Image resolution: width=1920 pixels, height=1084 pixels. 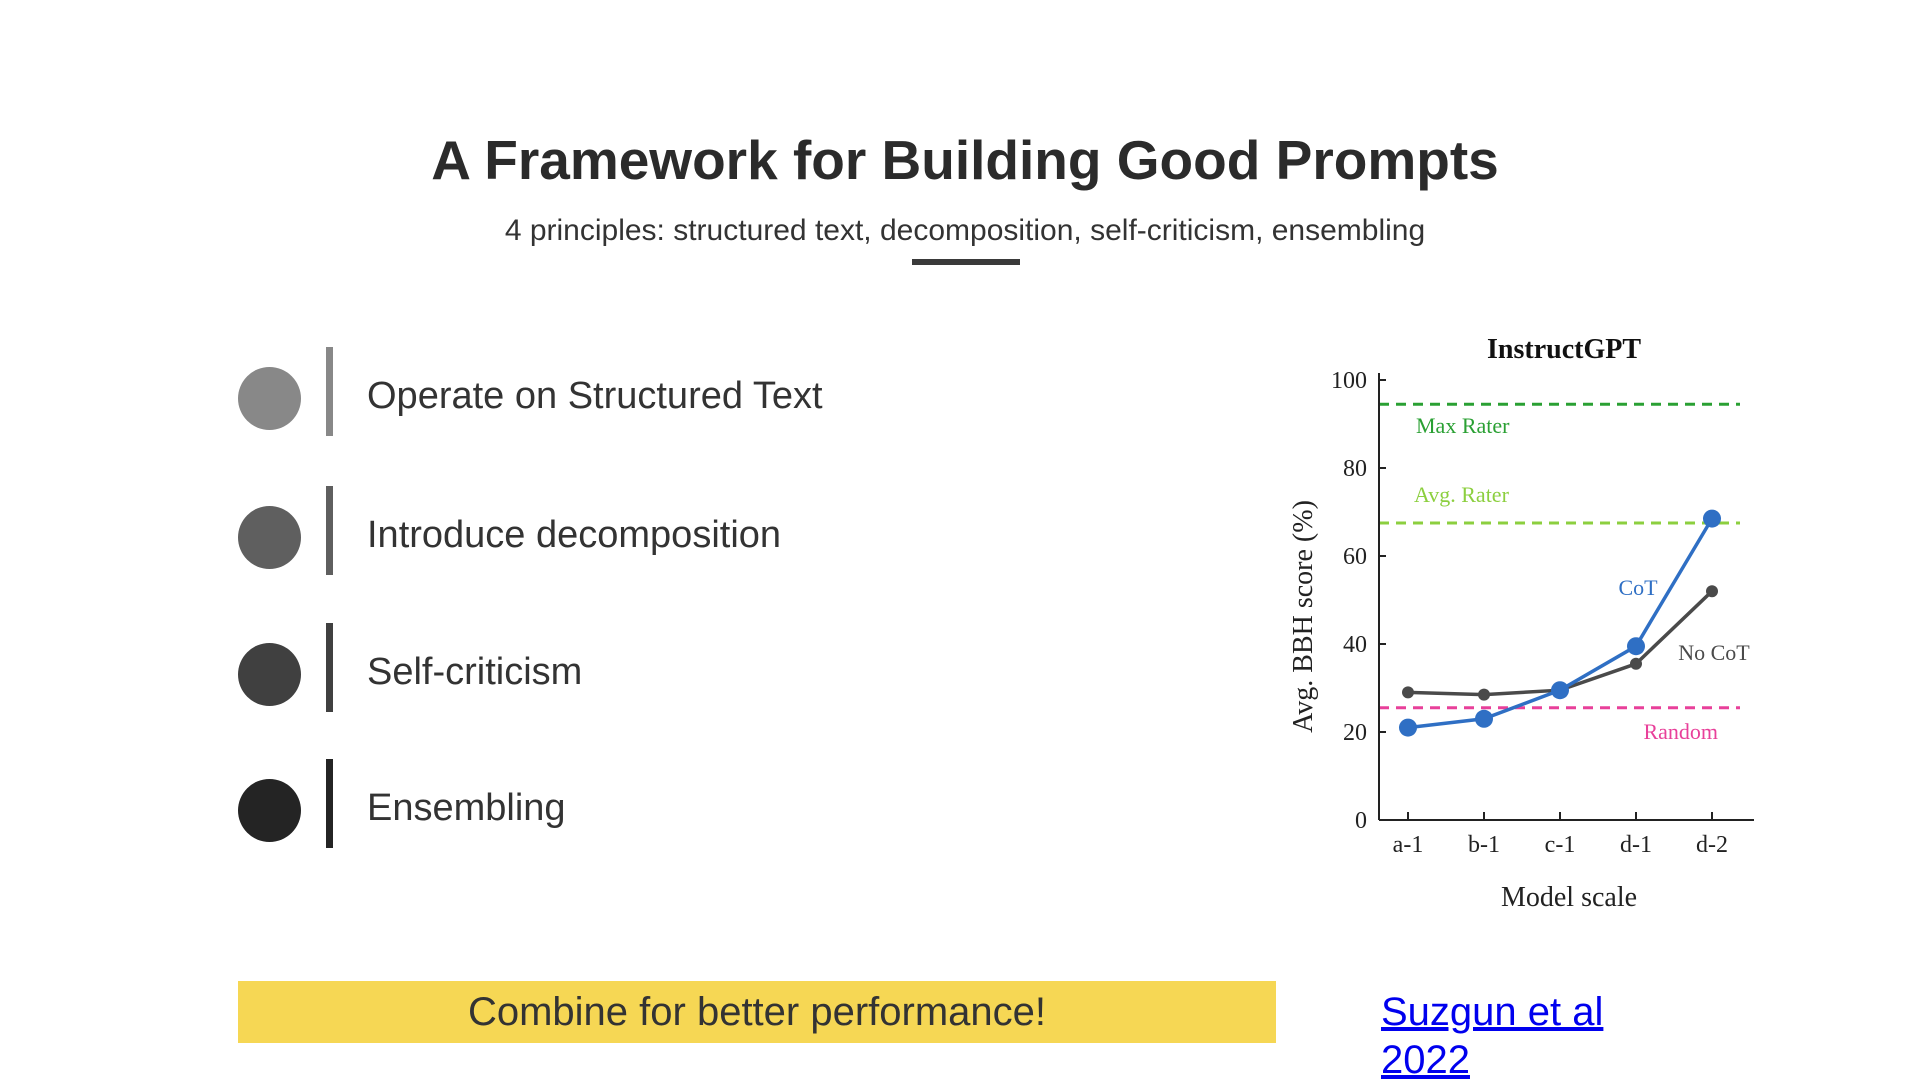 What do you see at coordinates (466, 808) in the screenshot?
I see `principle-label: Ensembling` at bounding box center [466, 808].